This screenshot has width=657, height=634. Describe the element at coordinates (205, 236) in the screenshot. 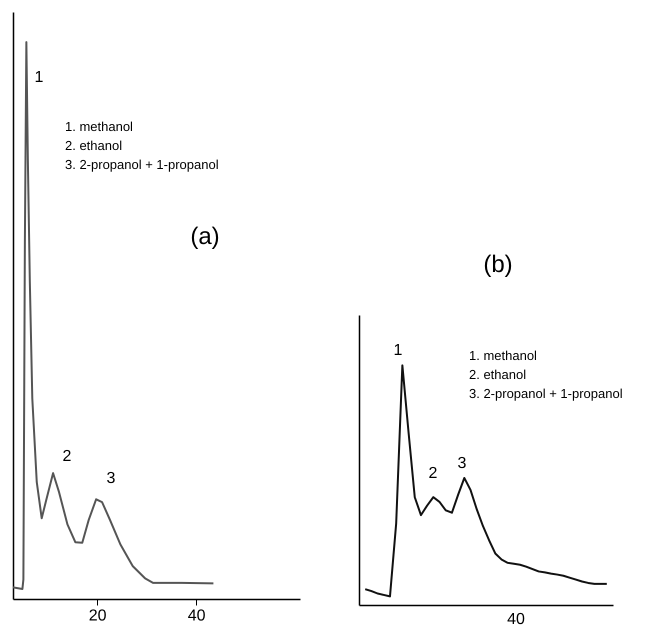

I see `text: (a)` at that location.